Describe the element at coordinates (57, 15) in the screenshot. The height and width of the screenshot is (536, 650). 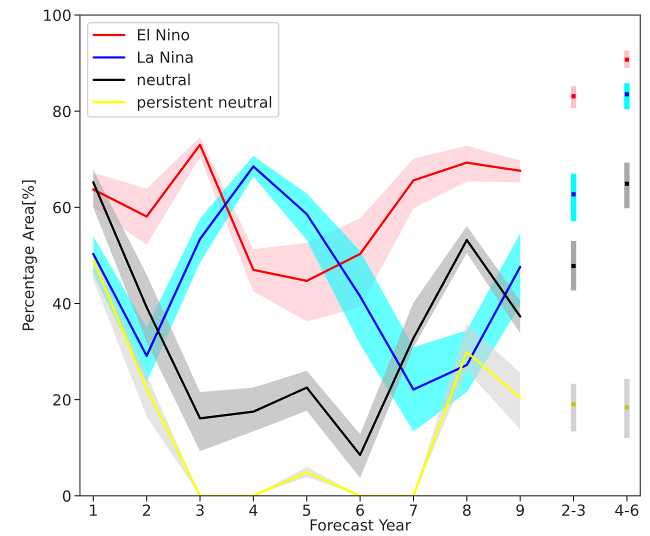
I see `y-tick-label: 100` at that location.